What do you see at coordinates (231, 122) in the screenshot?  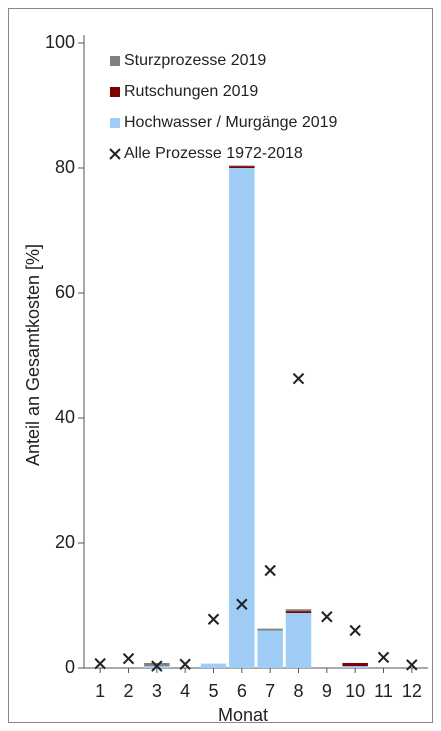 I see `legend-label: Hochwasser / Murgänge 2019` at bounding box center [231, 122].